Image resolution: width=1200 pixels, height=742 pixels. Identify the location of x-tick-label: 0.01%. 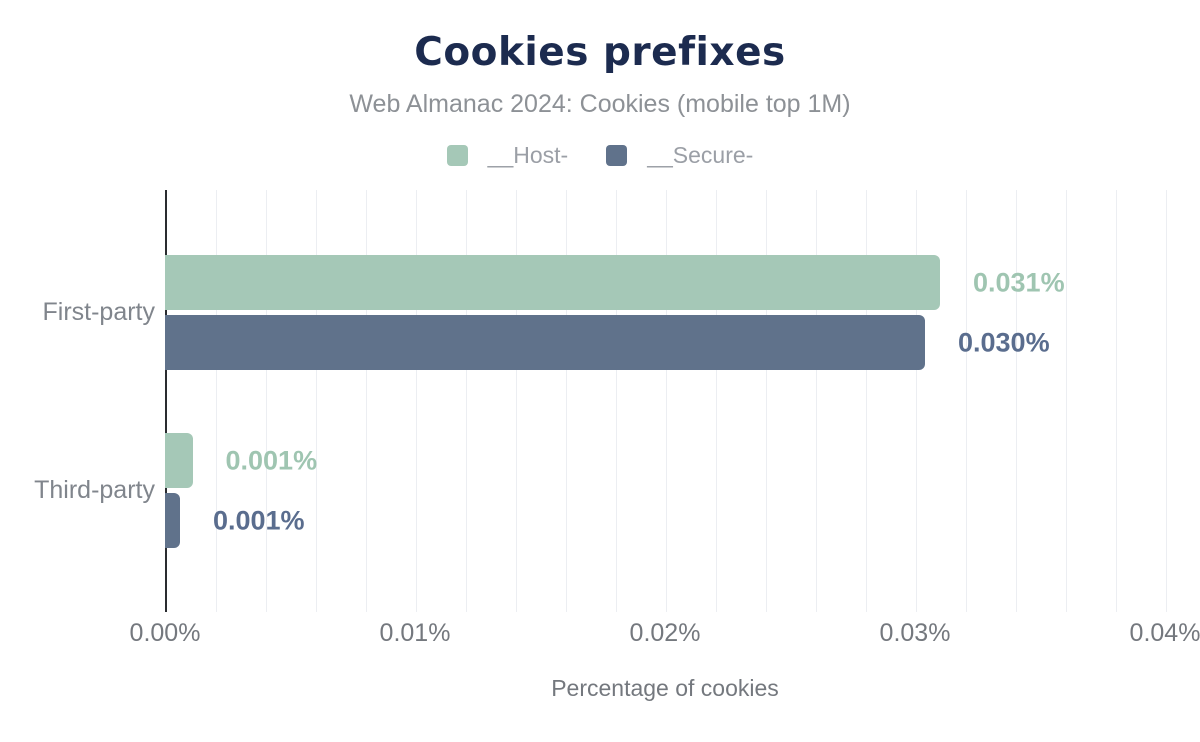
(415, 633).